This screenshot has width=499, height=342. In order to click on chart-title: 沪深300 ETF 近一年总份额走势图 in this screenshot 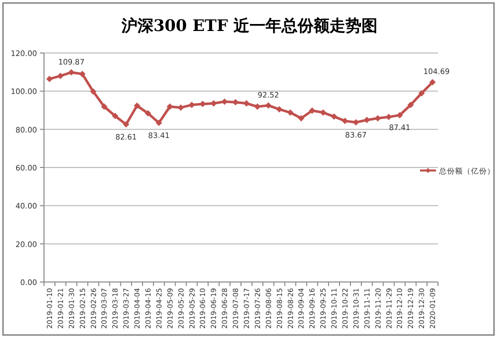, I will do `click(249, 25)`.